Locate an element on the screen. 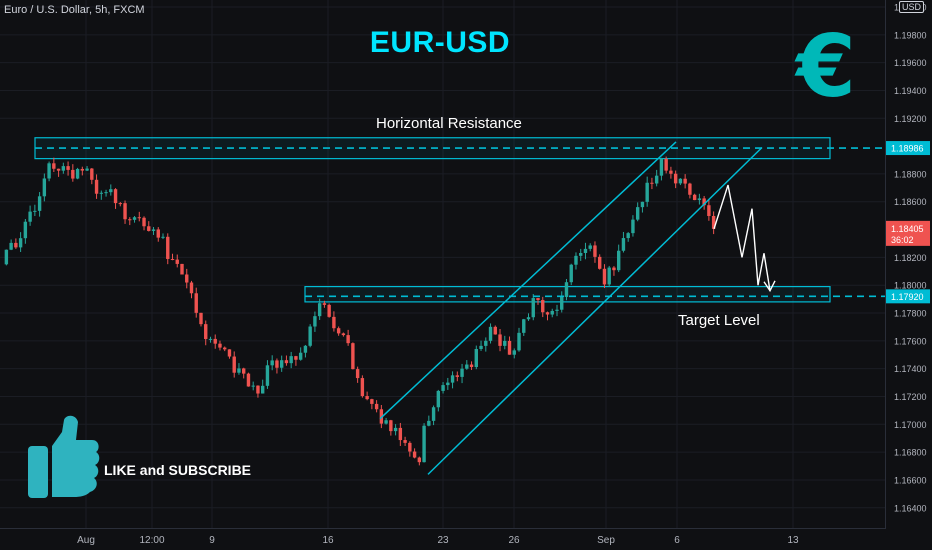 This screenshot has width=932, height=550. y-tick-label: 1.18000 is located at coordinates (910, 286).